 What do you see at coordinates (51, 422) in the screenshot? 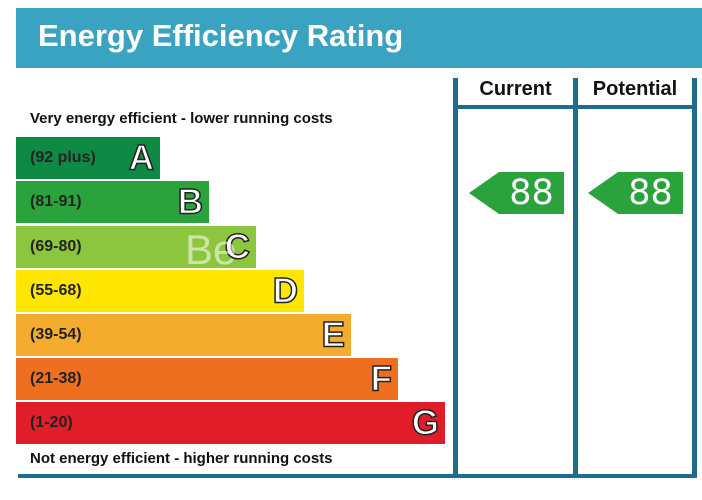
I see `band-range-label: (1-20)` at bounding box center [51, 422].